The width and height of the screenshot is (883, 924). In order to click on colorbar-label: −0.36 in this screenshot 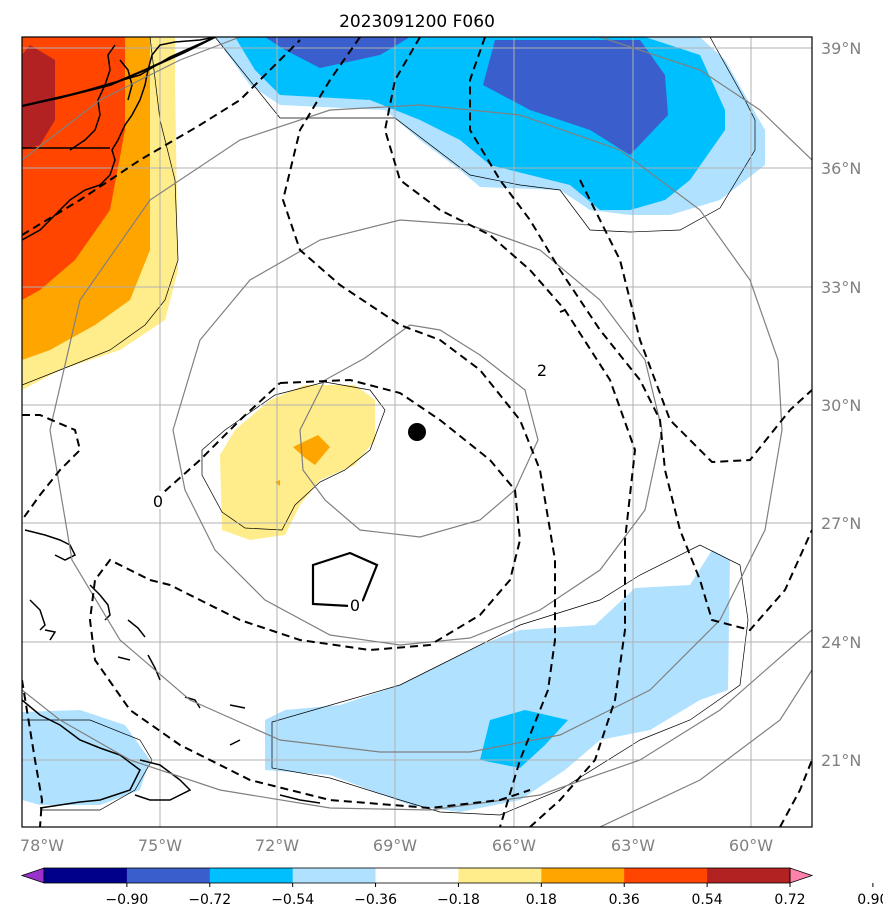, I will do `click(375, 900)`.